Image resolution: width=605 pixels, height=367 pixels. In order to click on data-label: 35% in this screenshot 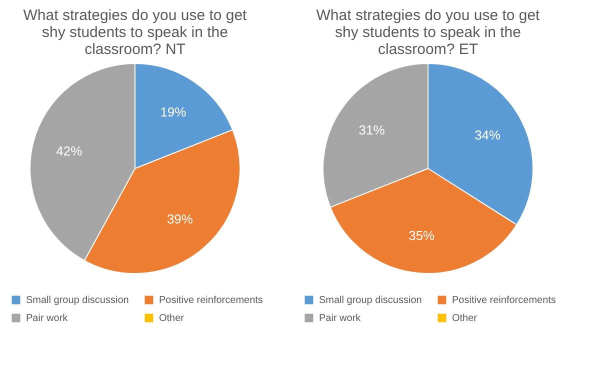, I will do `click(422, 236)`.